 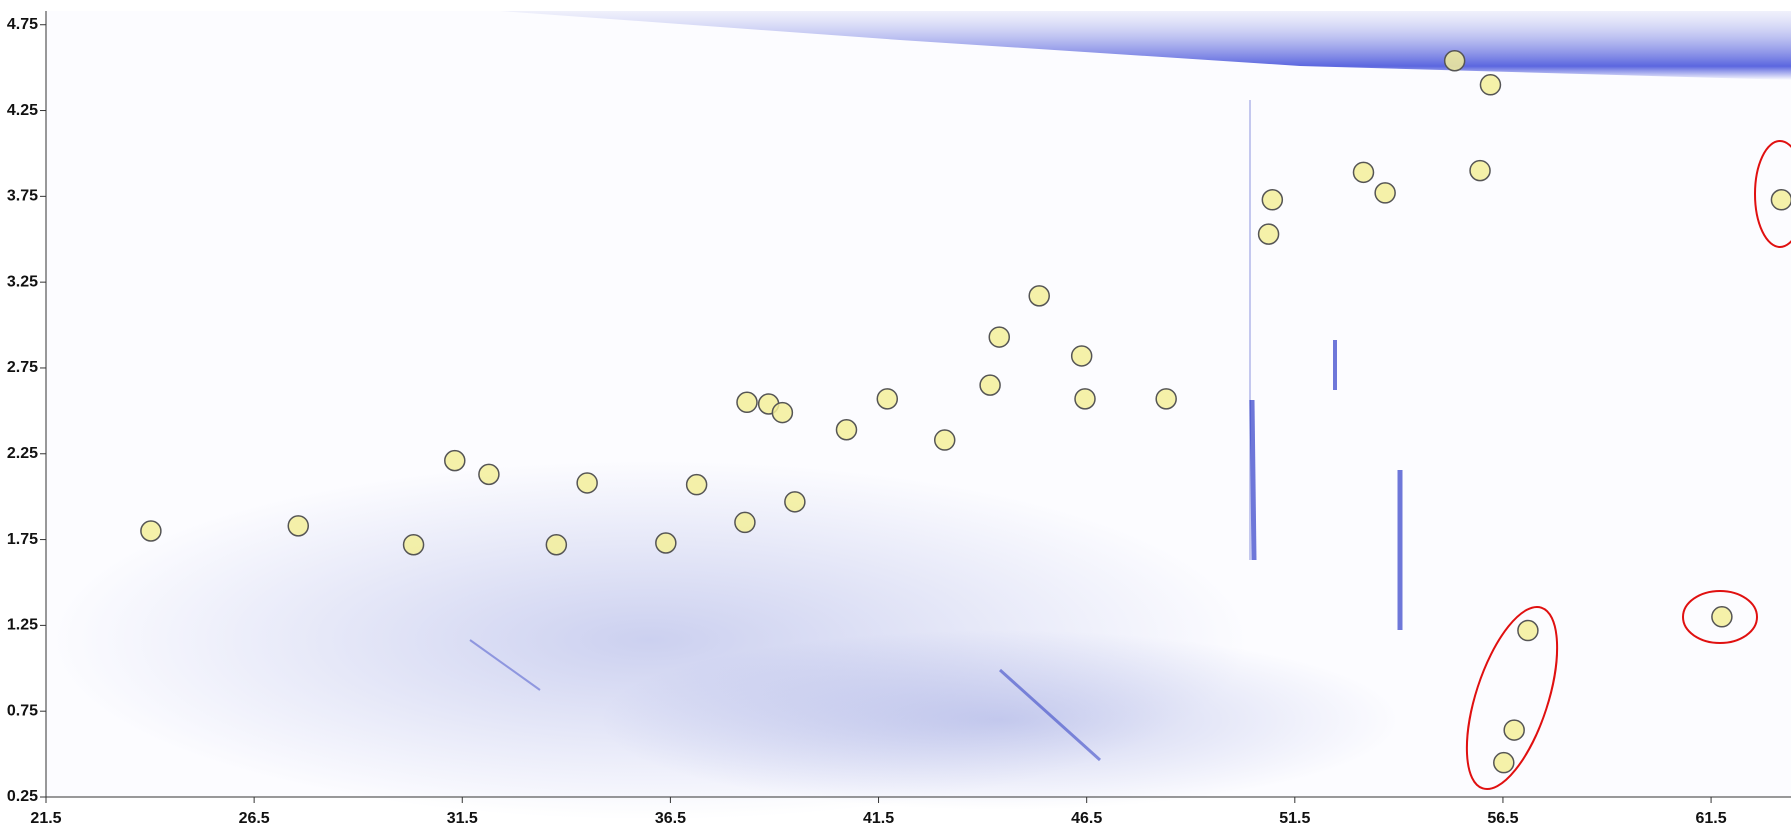 What do you see at coordinates (22, 539) in the screenshot?
I see `y-tick-label: 1.75` at bounding box center [22, 539].